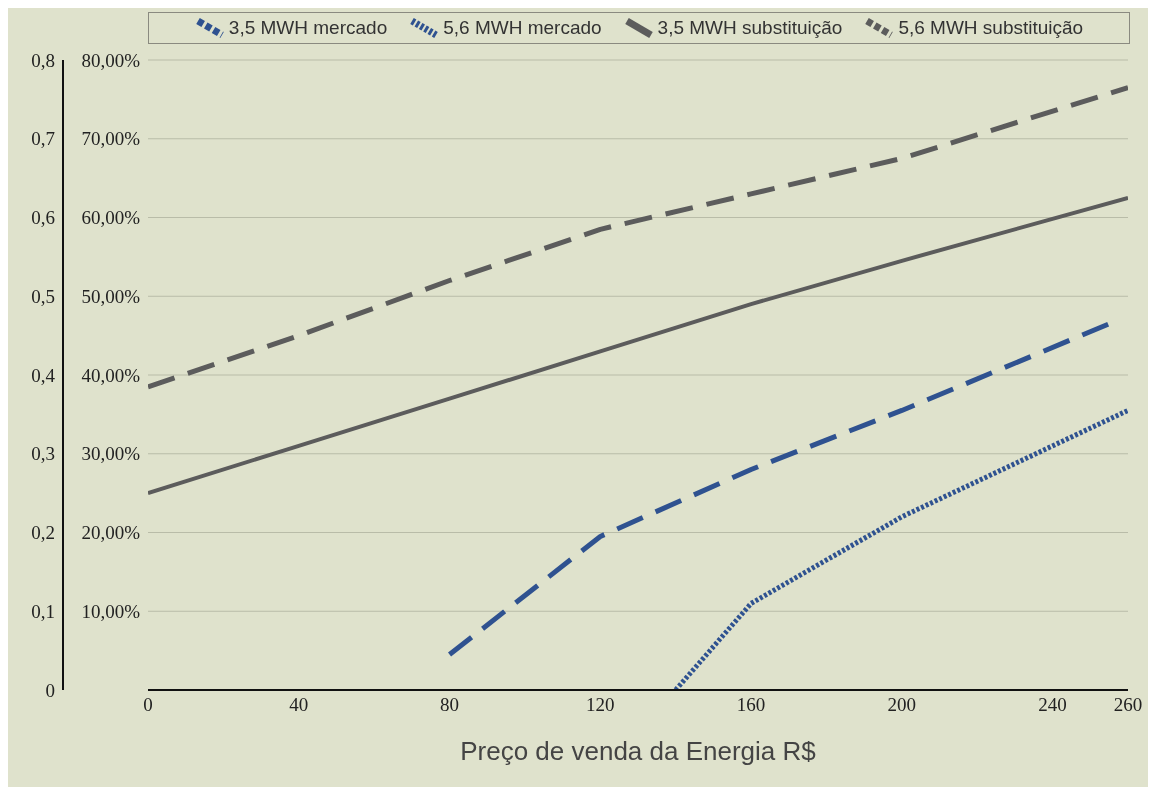 The width and height of the screenshot is (1155, 790). I want to click on y-tick-label: 10,00%, so click(111, 611).